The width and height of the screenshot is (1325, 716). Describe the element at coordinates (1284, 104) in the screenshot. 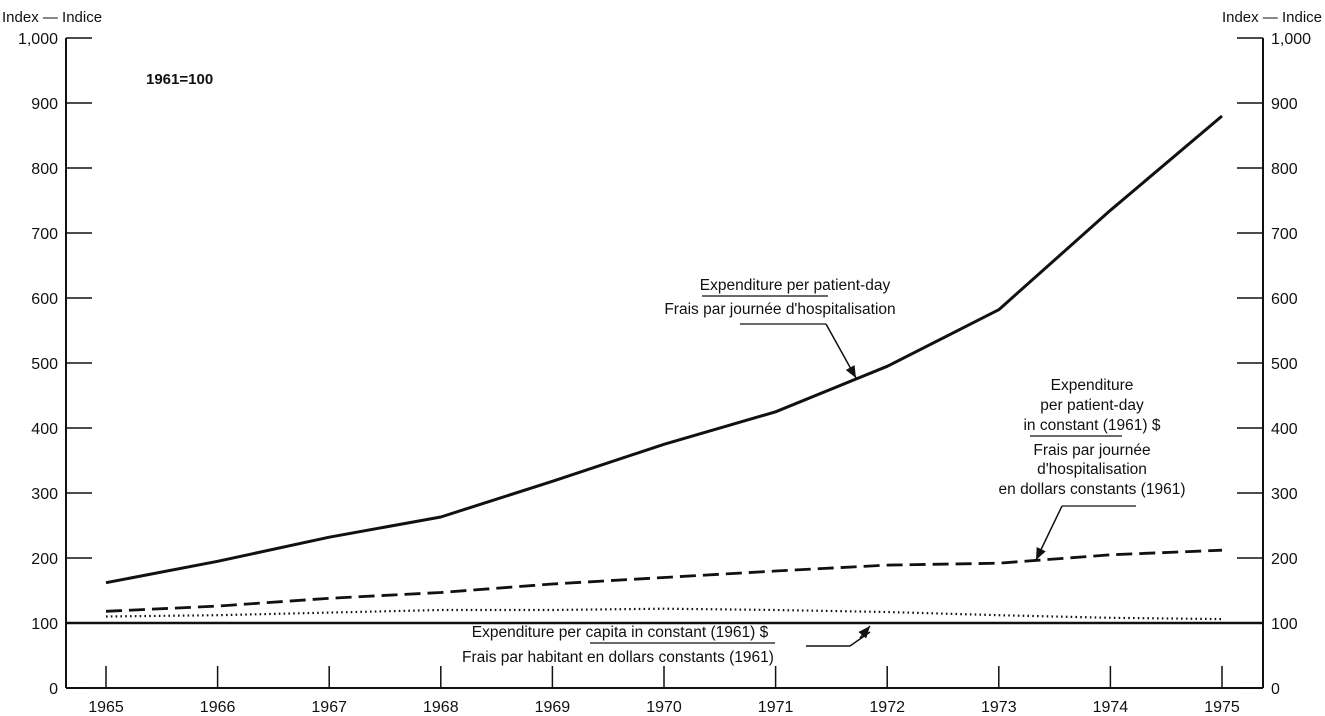

I see `y-tick-label-right: 900` at that location.